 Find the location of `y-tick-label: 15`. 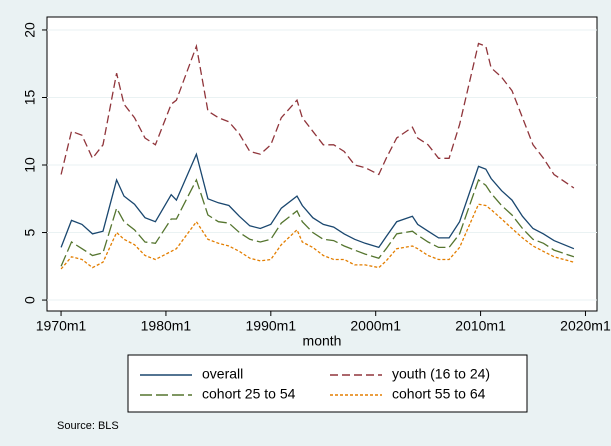

y-tick-label: 15 is located at coordinates (30, 97).